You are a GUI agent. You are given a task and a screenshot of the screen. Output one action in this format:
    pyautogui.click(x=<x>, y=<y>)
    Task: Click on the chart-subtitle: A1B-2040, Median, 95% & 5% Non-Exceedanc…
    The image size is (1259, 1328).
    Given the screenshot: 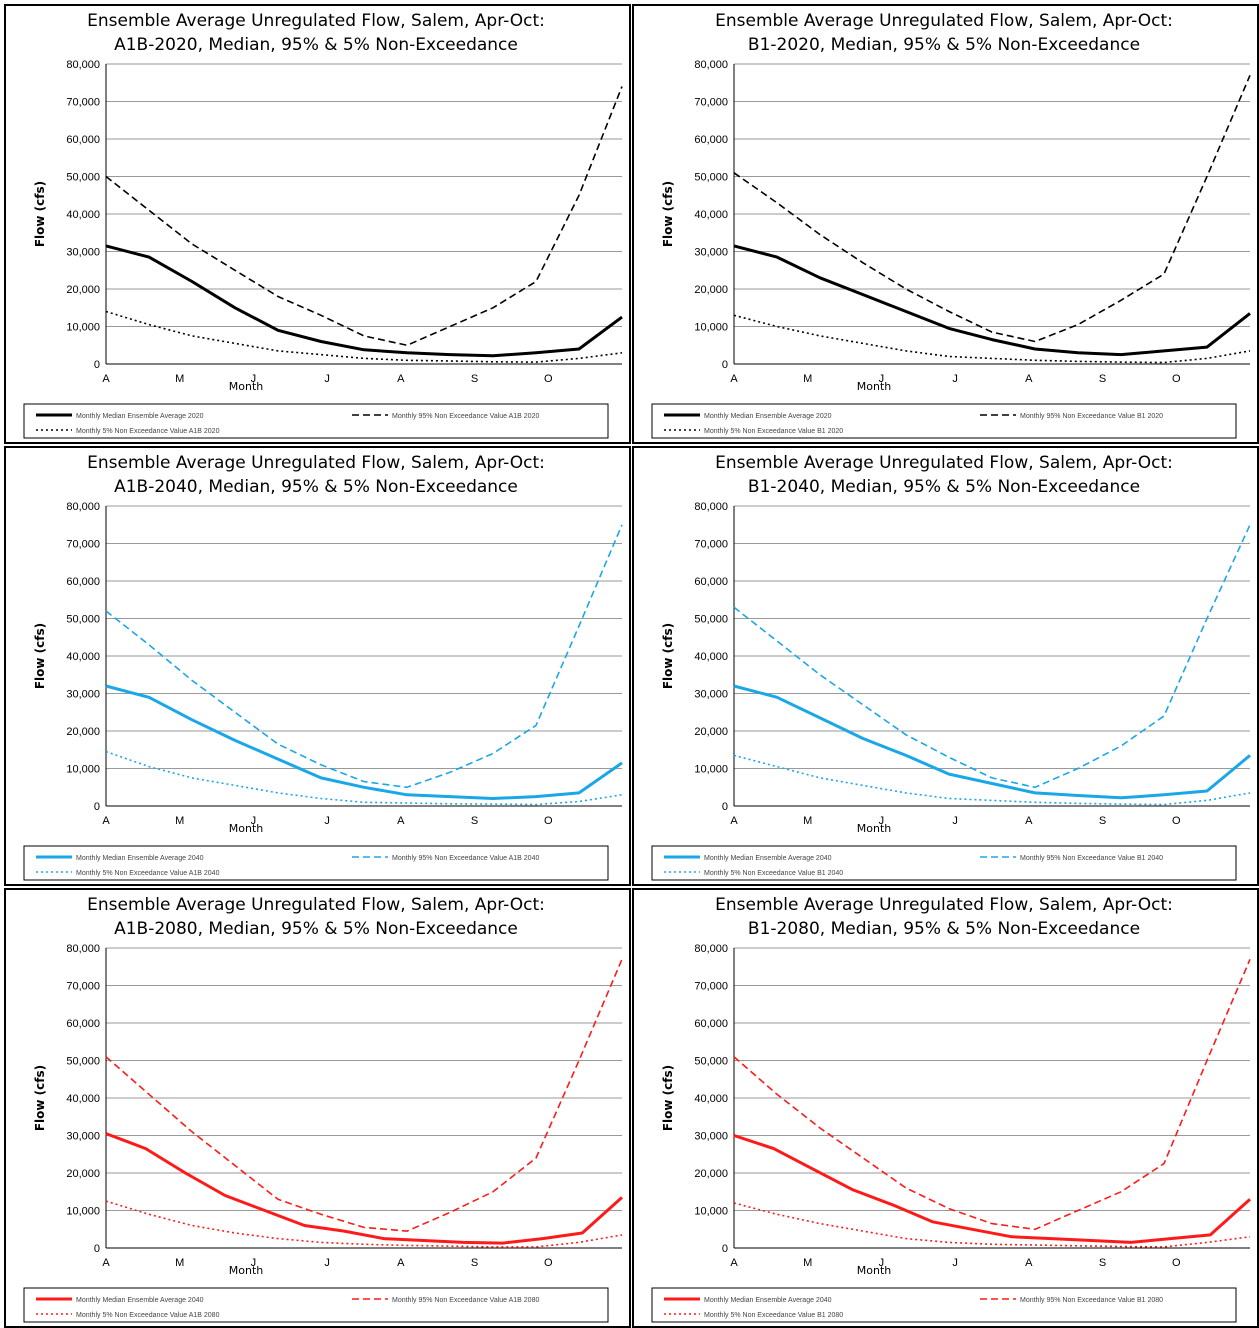 What is the action you would take?
    pyautogui.click(x=316, y=487)
    